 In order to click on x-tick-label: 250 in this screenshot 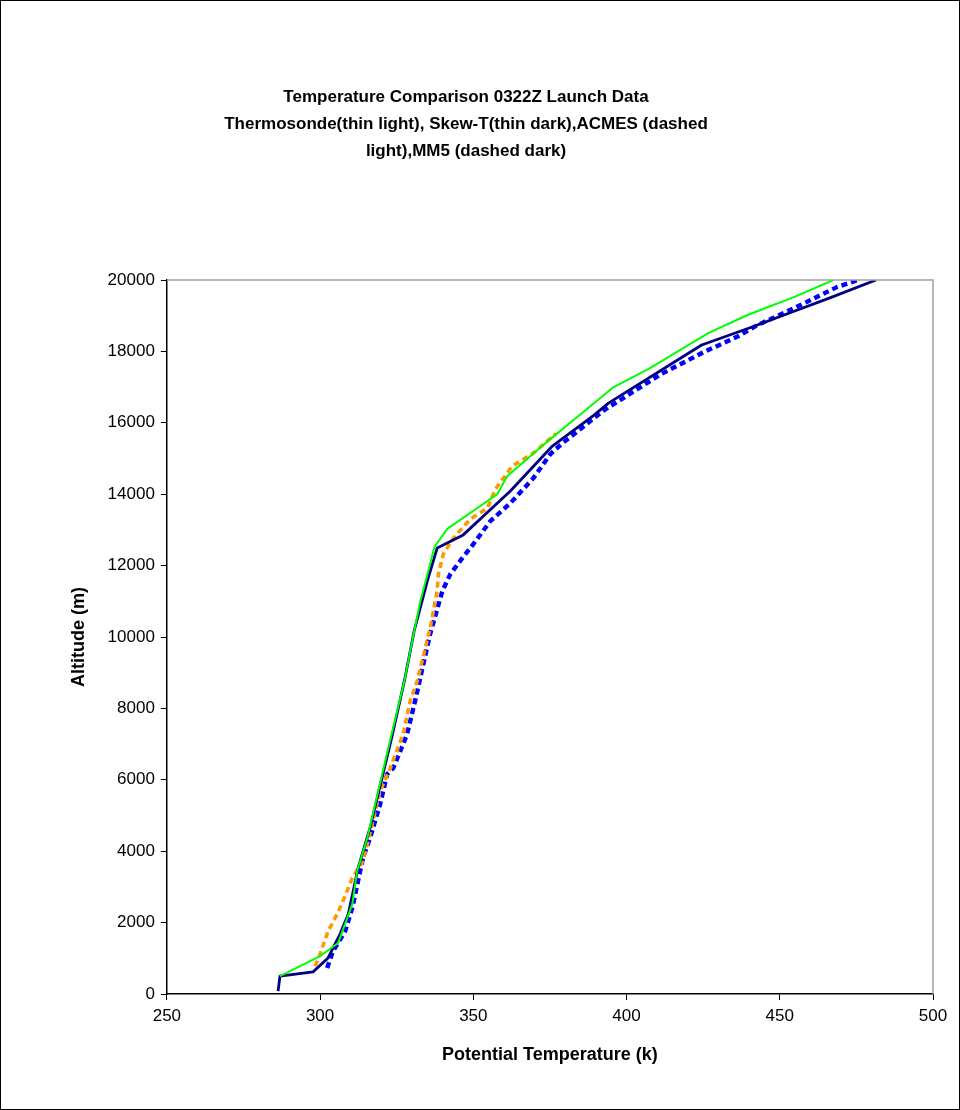, I will do `click(167, 1015)`.